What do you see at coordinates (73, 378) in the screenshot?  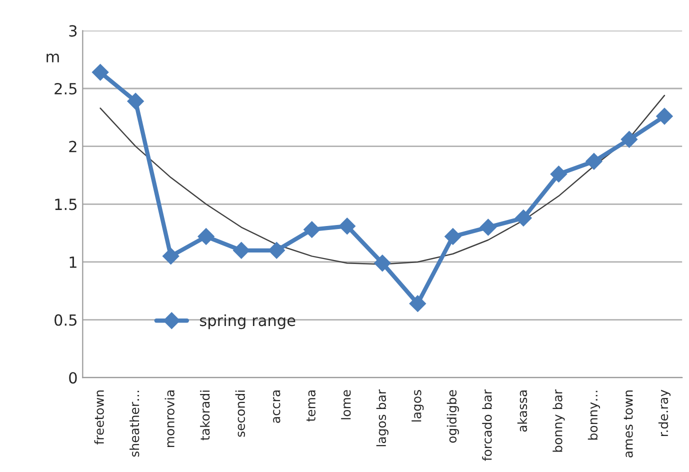 I see `y-tick-label: 0` at bounding box center [73, 378].